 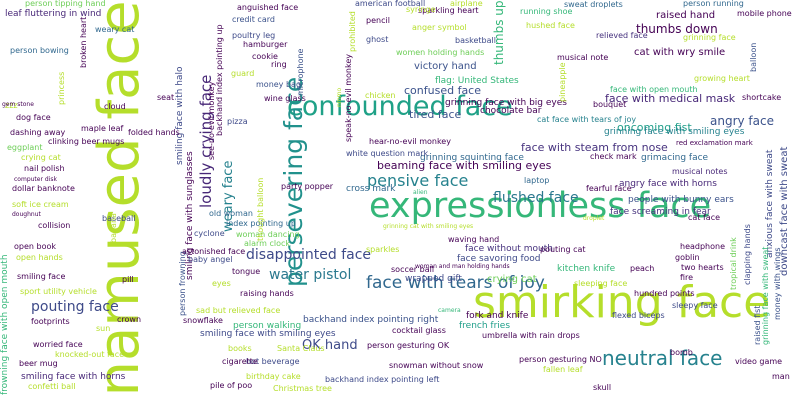 What do you see at coordinates (602, 387) in the screenshot?
I see `word: skull` at bounding box center [602, 387].